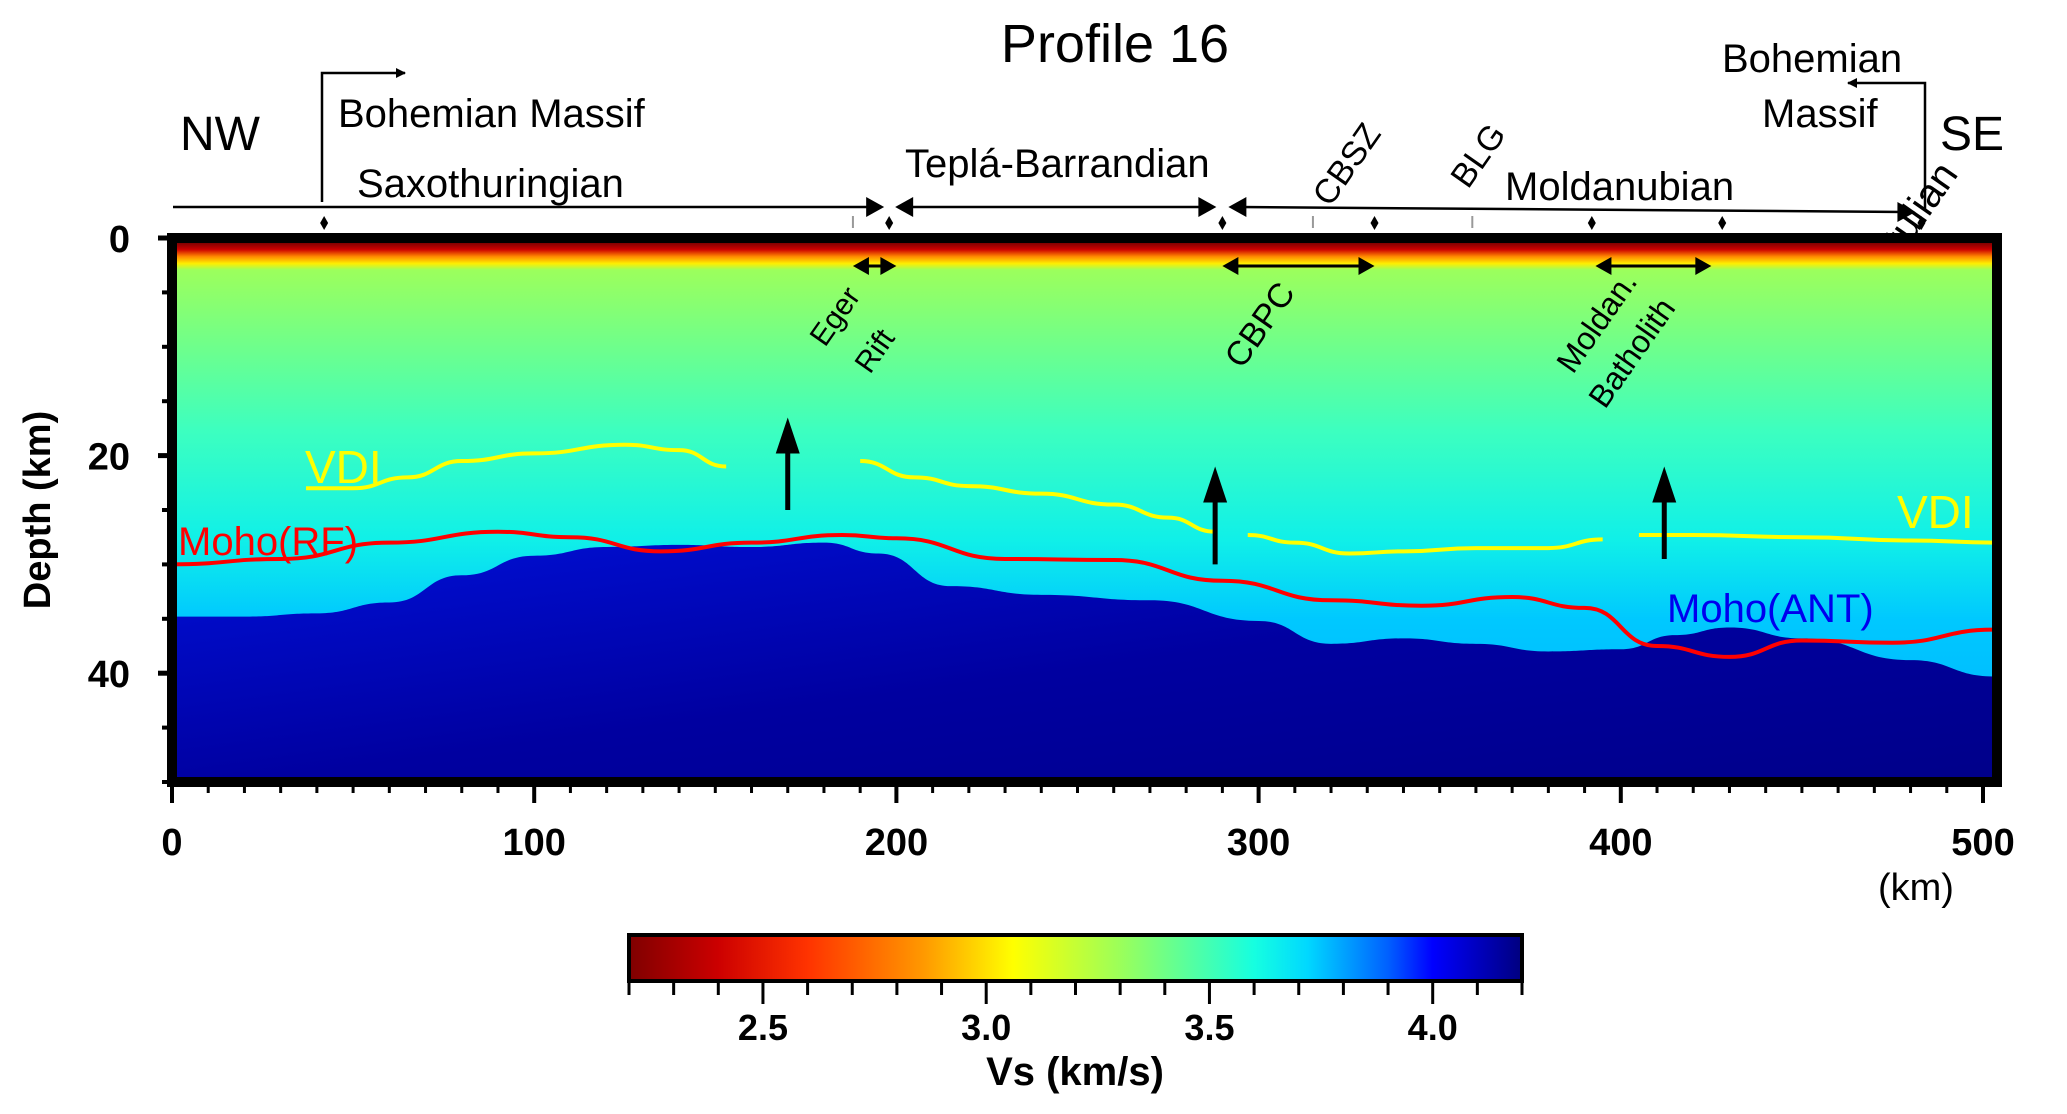 The height and width of the screenshot is (1114, 2067). What do you see at coordinates (1075, 958) in the screenshot?
I see `colorbar` at bounding box center [1075, 958].